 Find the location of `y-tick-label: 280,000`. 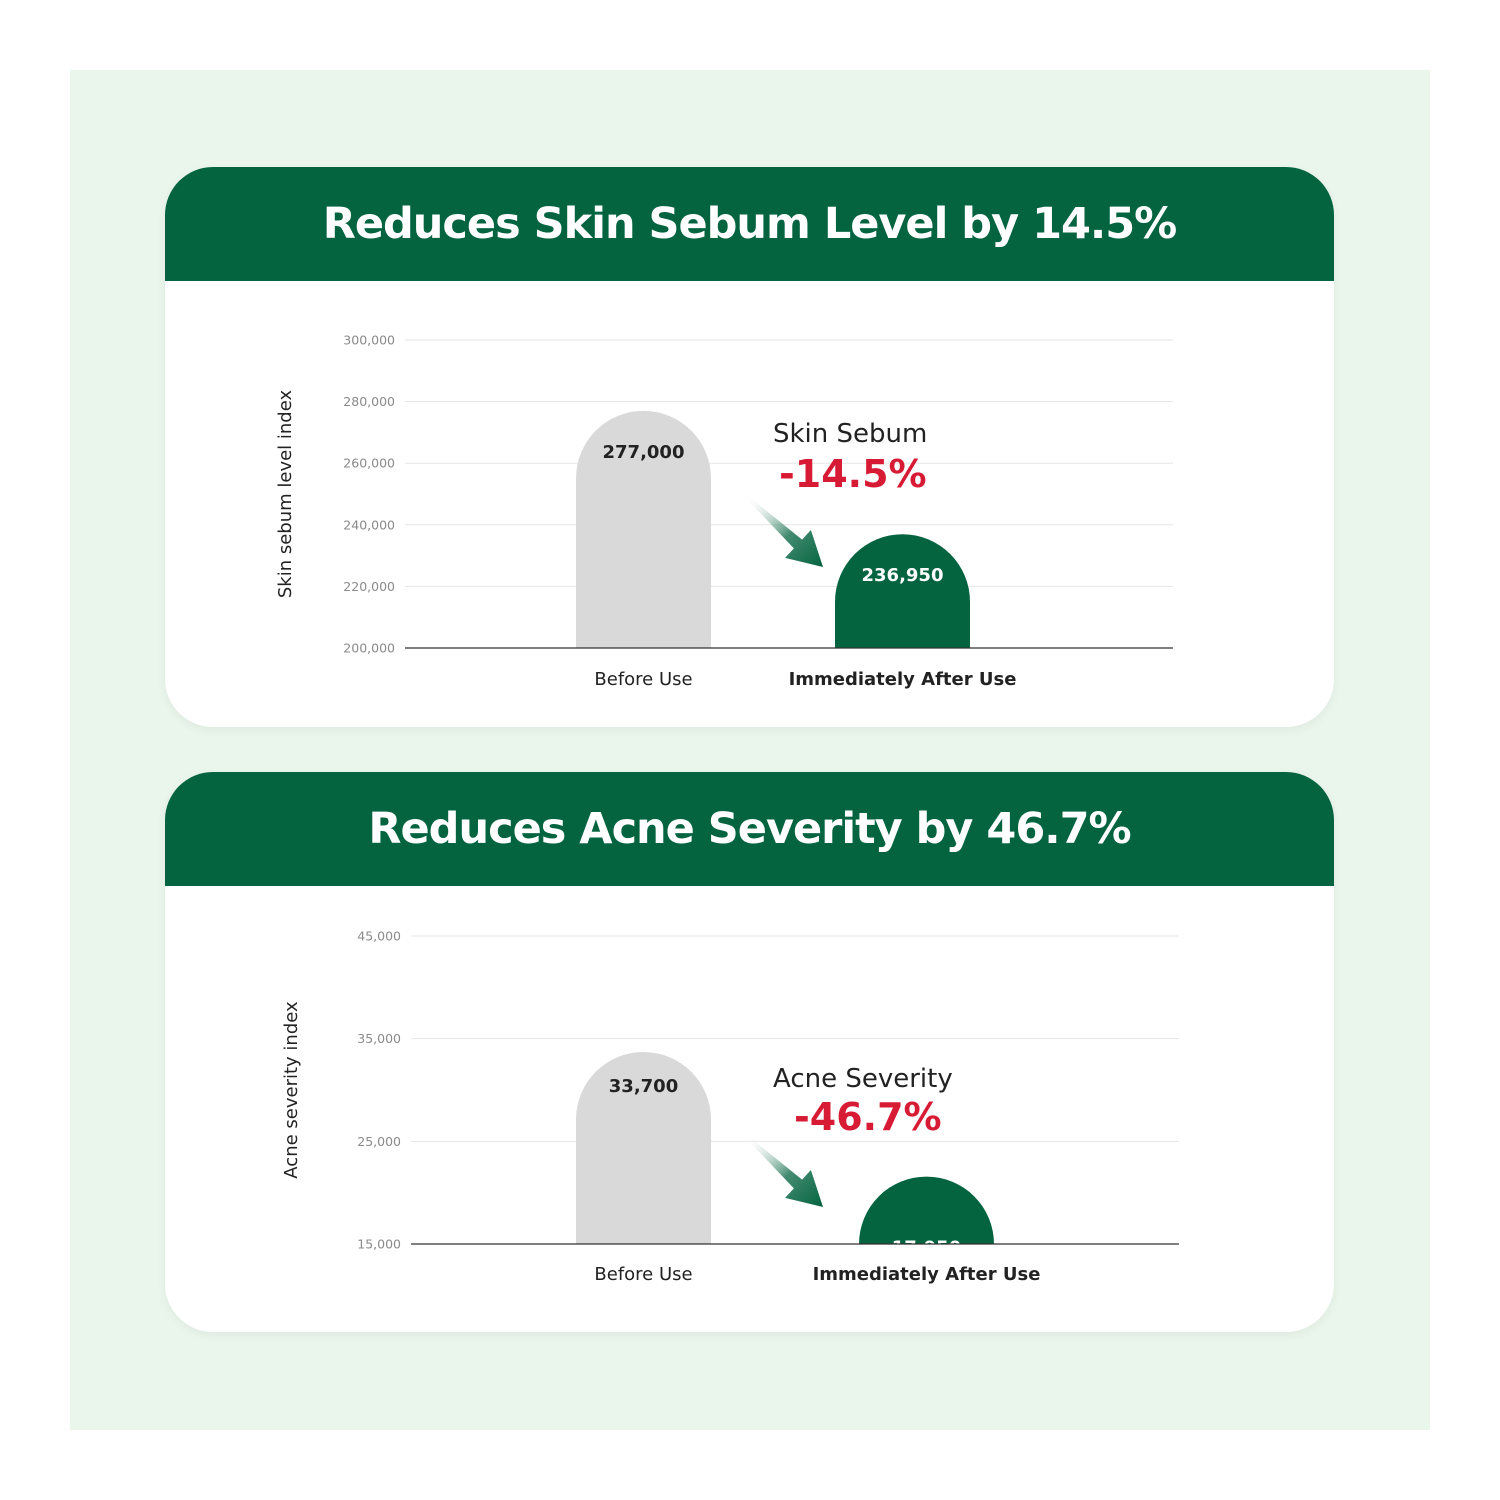

y-tick-label: 280,000 is located at coordinates (369, 401).